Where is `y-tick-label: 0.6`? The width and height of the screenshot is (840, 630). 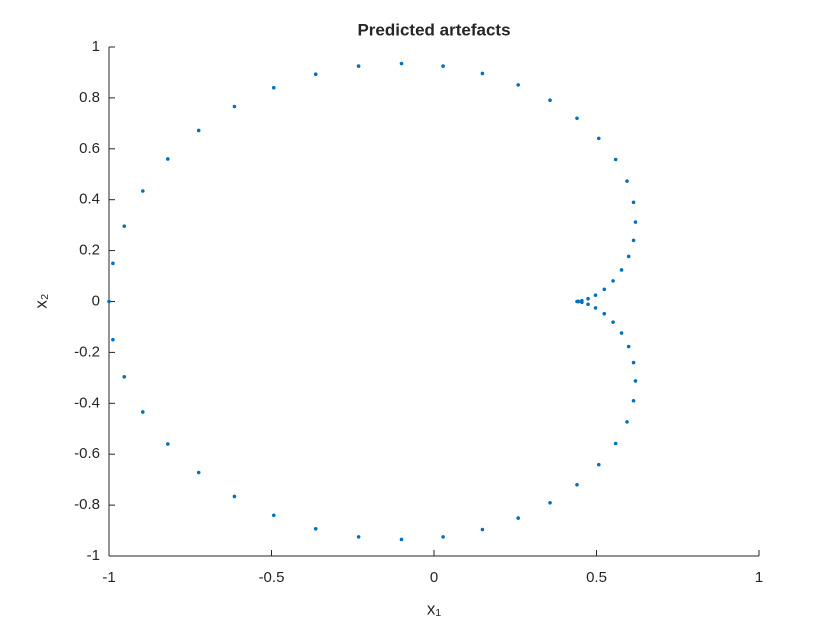 y-tick-label: 0.6 is located at coordinates (89, 148).